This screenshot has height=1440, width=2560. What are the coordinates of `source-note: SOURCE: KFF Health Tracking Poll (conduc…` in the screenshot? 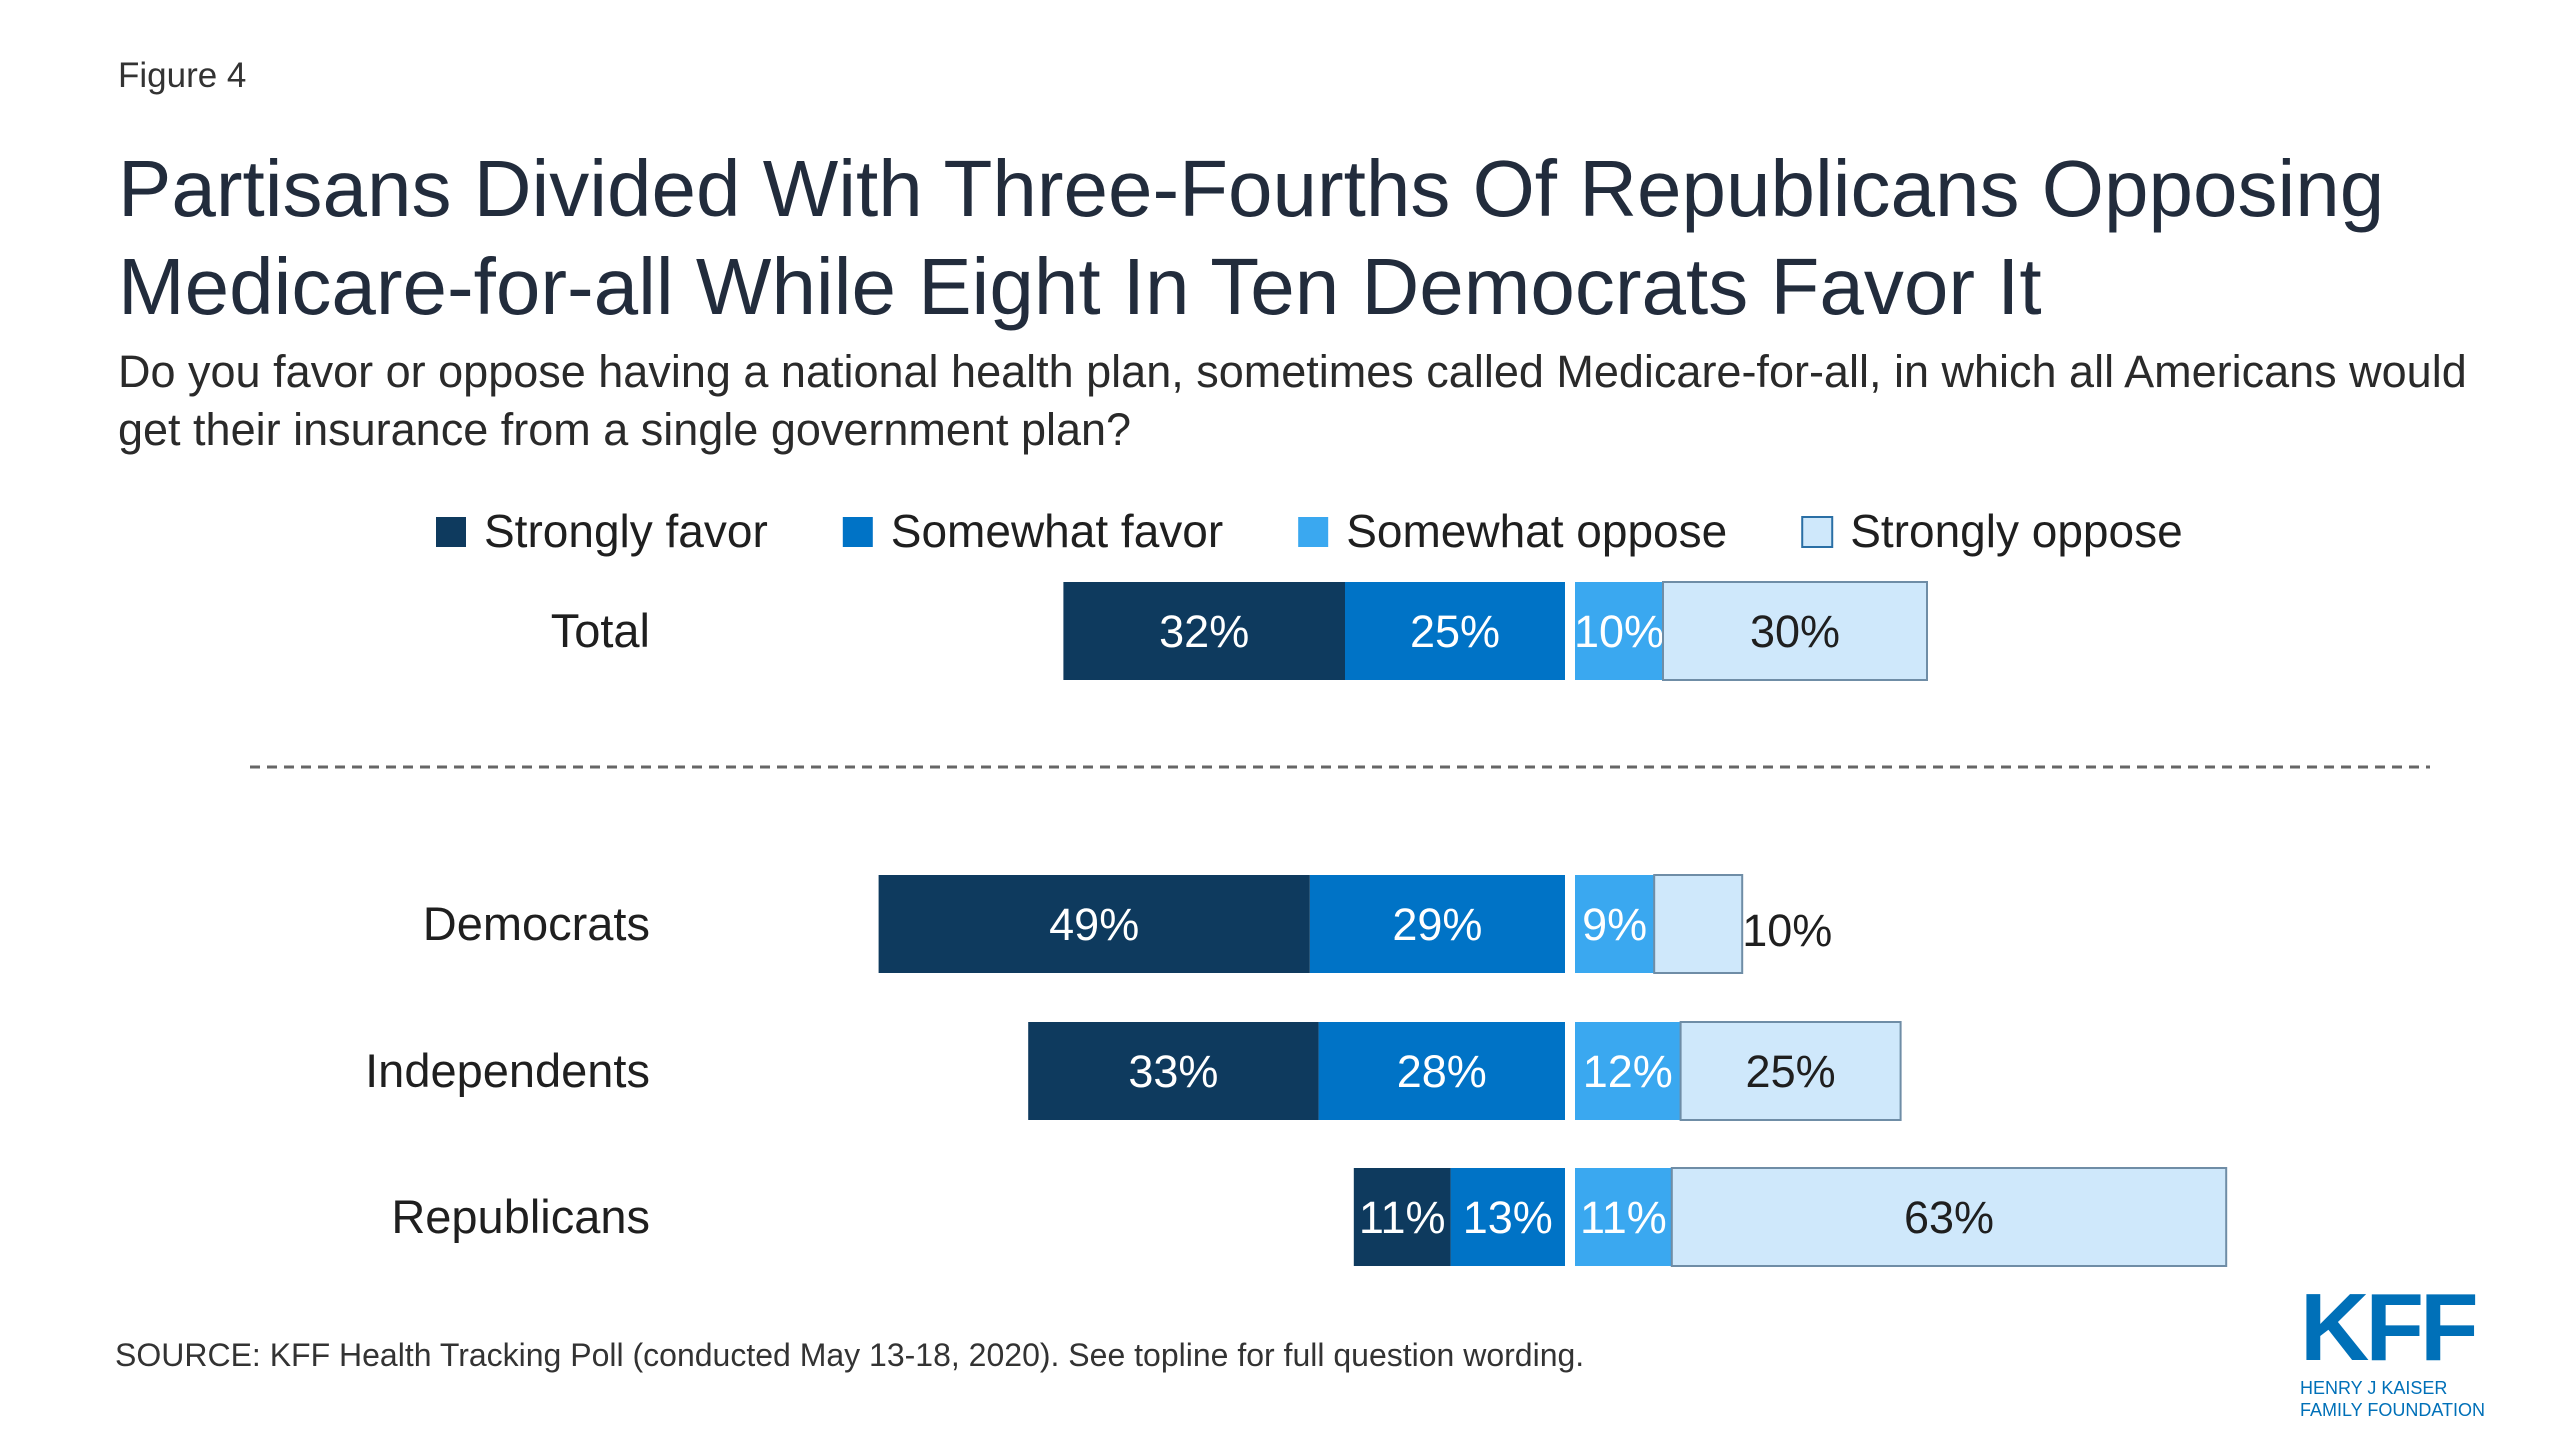 It's located at (850, 1355).